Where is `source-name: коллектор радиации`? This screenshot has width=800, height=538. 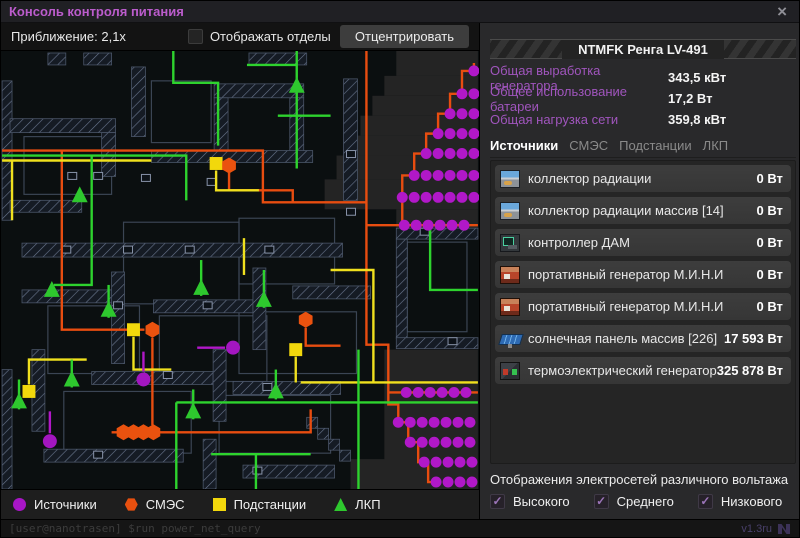
source-name: коллектор радиации is located at coordinates (590, 178).